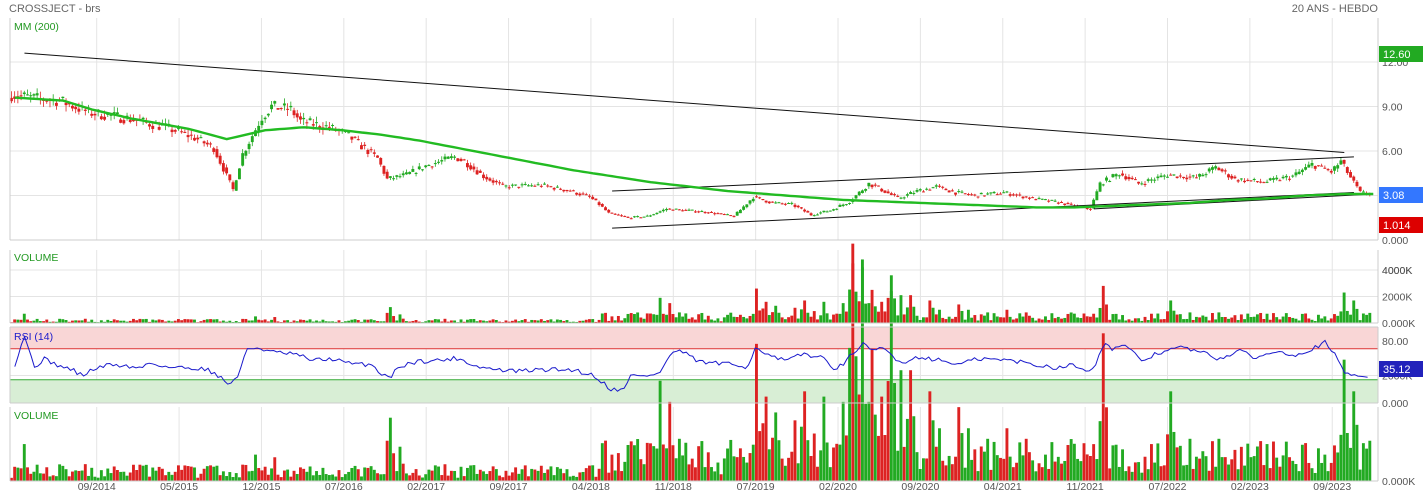 The width and height of the screenshot is (1423, 496). I want to click on x-tick-label: 09/2023, so click(1332, 487).